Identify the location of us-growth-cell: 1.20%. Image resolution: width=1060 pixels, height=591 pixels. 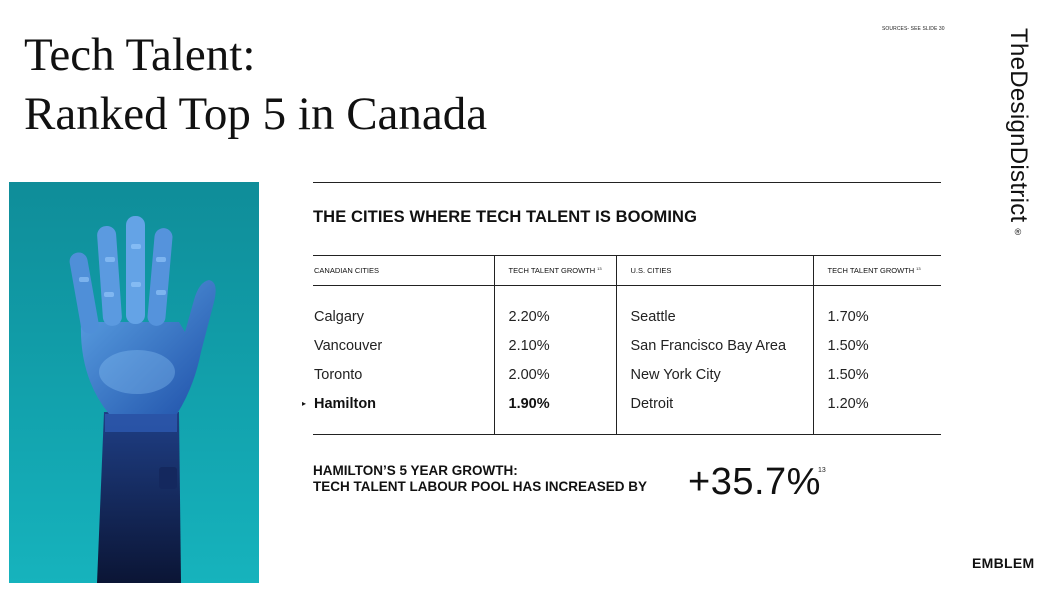
(876, 412).